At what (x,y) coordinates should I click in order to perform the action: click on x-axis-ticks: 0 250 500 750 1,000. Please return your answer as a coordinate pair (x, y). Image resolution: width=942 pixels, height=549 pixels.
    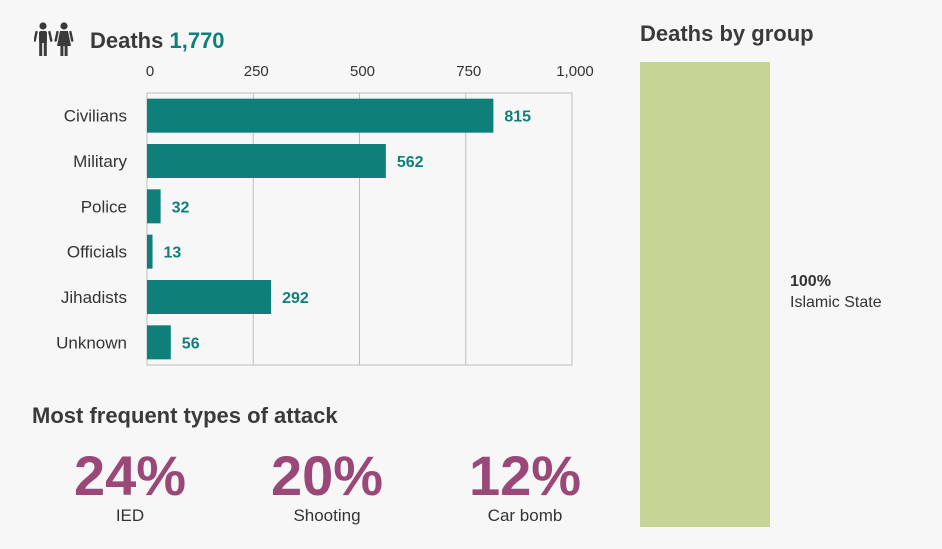
    Looking at the image, I should click on (370, 71).